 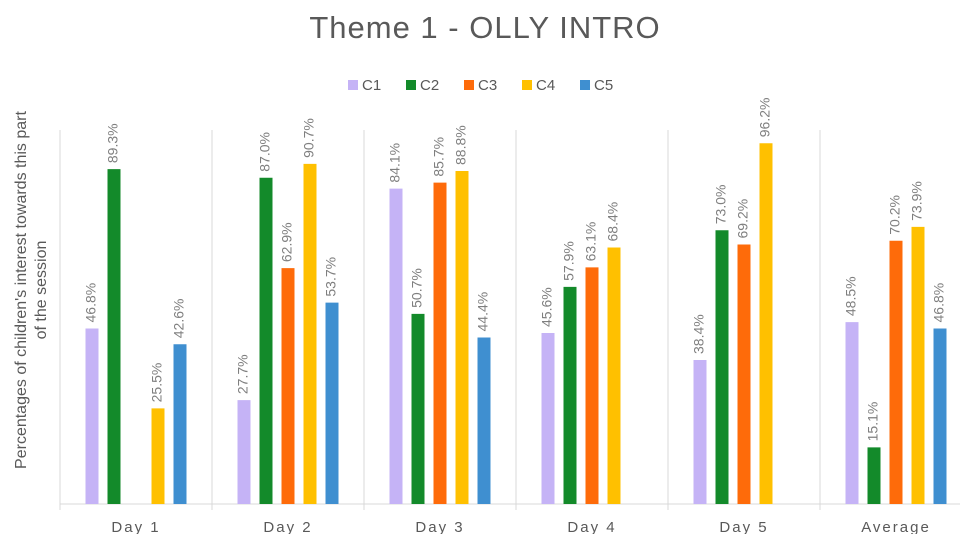 What do you see at coordinates (113, 143) in the screenshot?
I see `value-label: 89.3%` at bounding box center [113, 143].